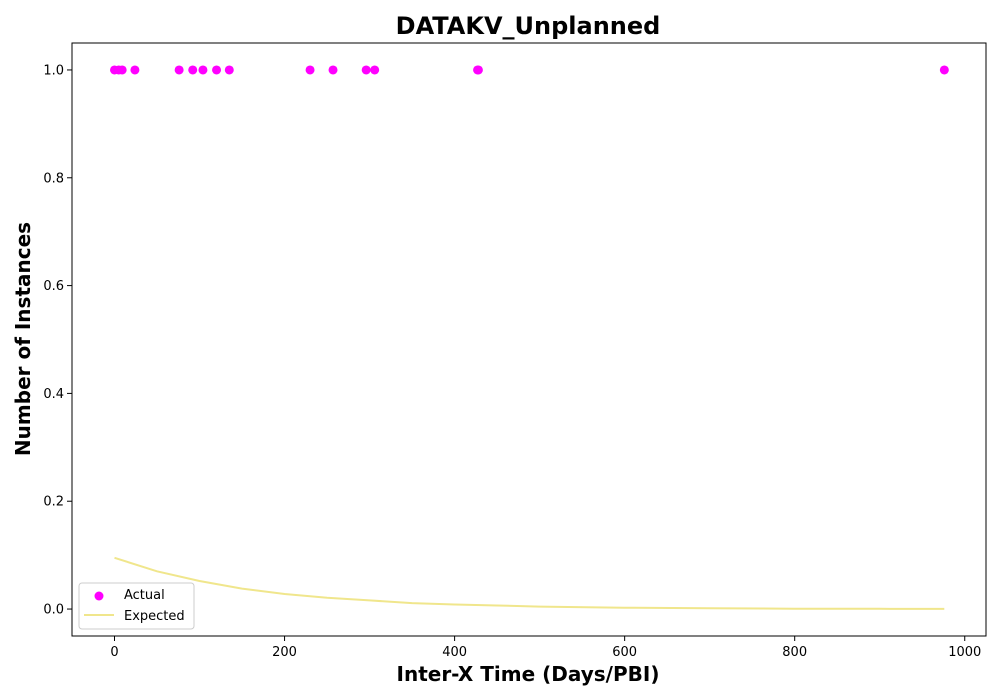 The height and width of the screenshot is (700, 1000). What do you see at coordinates (624, 652) in the screenshot?
I see `x-tick-label: 600` at bounding box center [624, 652].